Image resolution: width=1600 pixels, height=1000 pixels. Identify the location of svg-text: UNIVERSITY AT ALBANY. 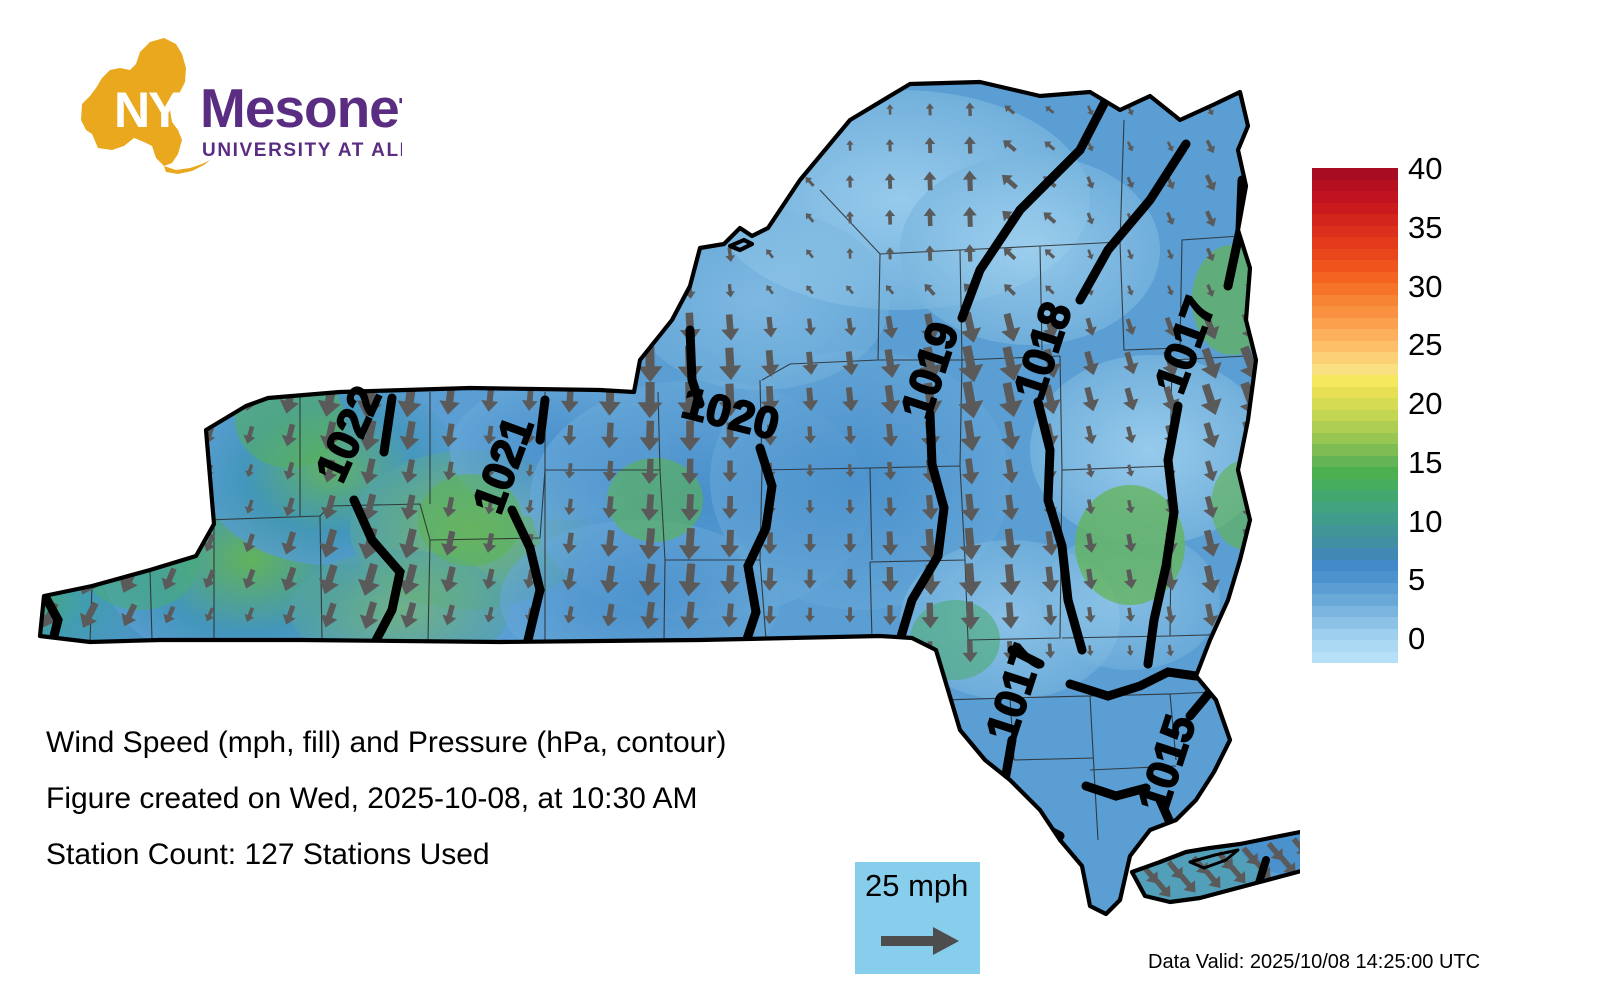
(302, 150).